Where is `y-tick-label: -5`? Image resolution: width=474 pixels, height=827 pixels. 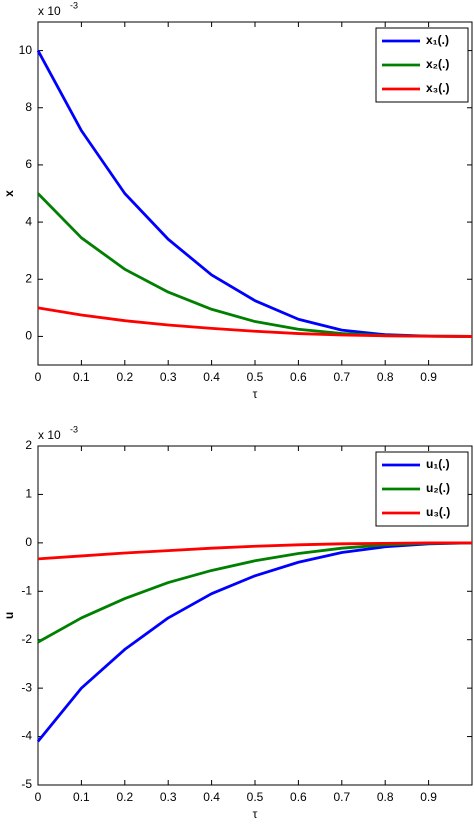
y-tick-label: -5 is located at coordinates (26, 784).